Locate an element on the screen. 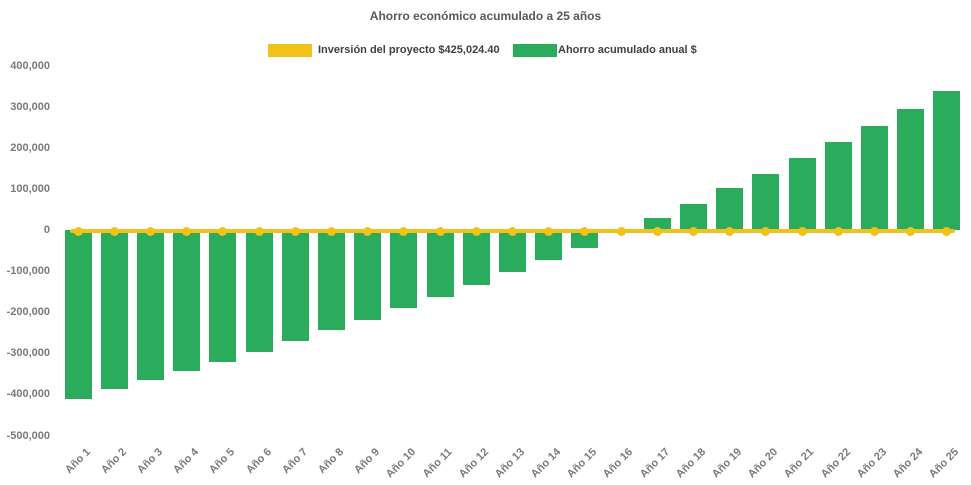 Image resolution: width=971 pixels, height=485 pixels. y-axis-label: 0 is located at coordinates (46, 230).